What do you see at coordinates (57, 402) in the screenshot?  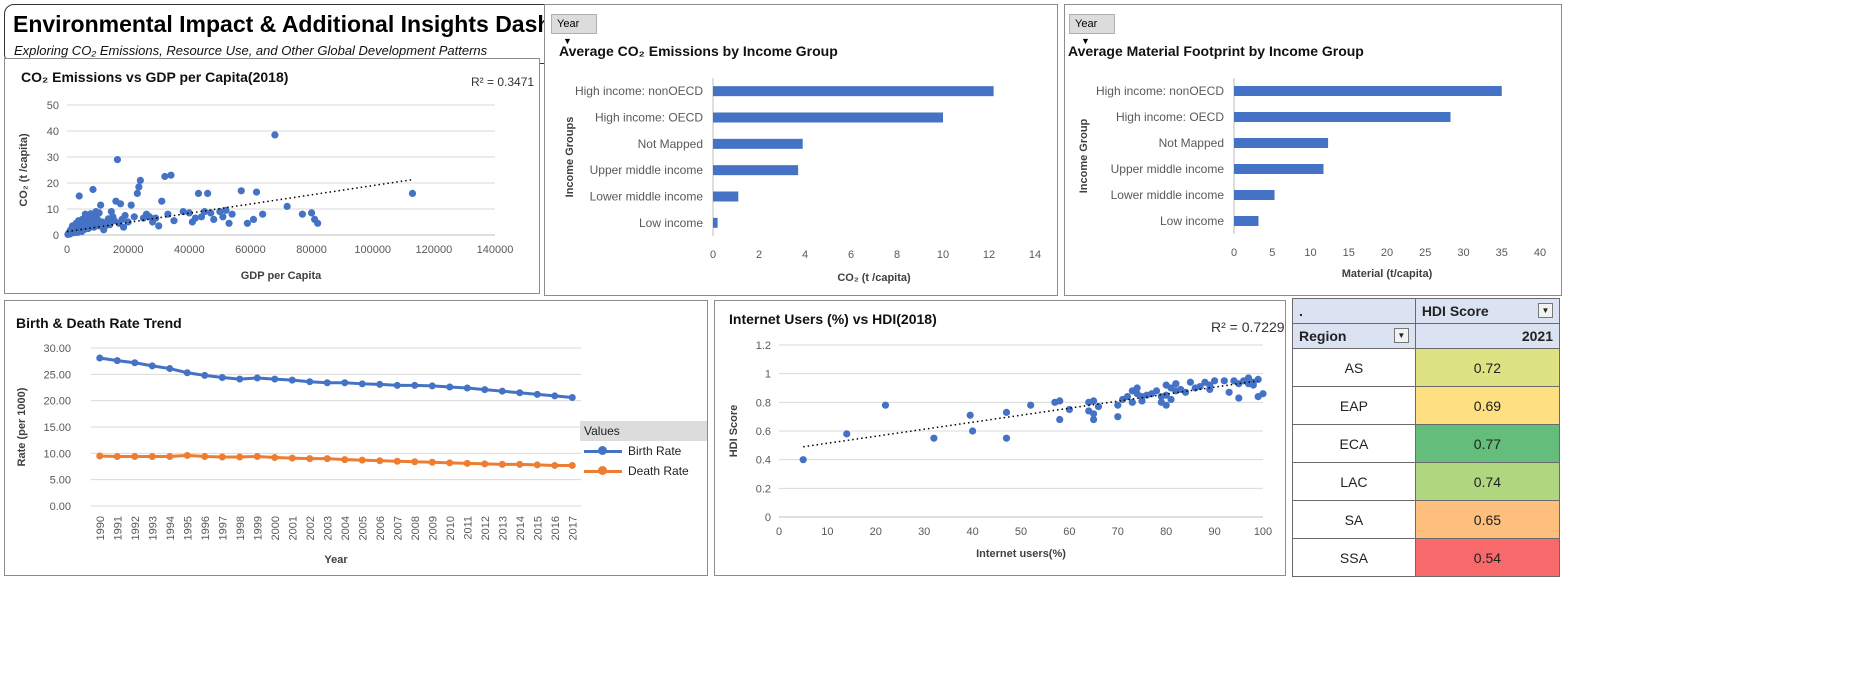 I see `y-tick-label: 20.00` at bounding box center [57, 402].